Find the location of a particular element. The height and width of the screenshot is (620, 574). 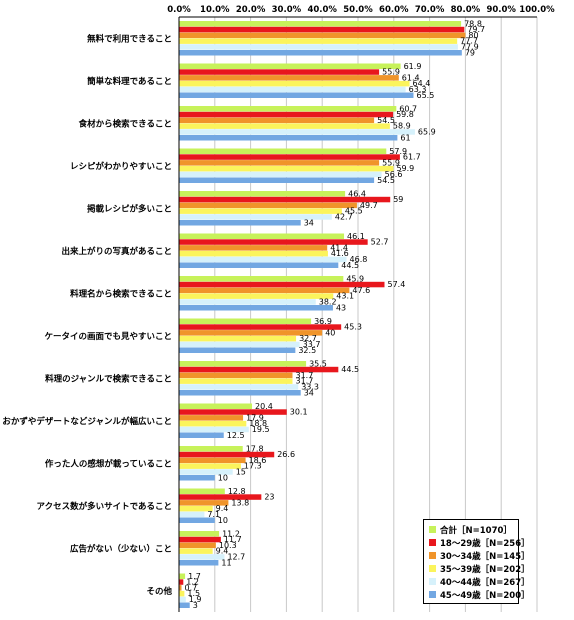

legend-label: 40～44歳［N=267］ is located at coordinates (485, 582).